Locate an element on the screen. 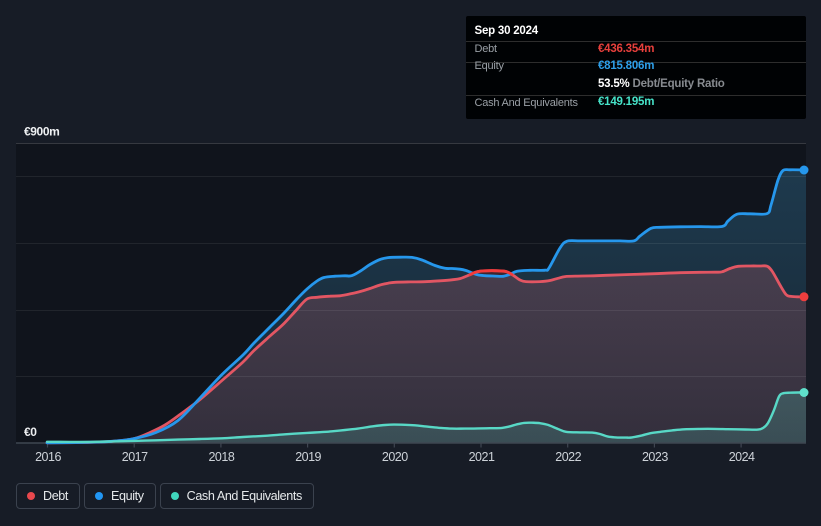 The image size is (821, 526). svg-text: 2021 is located at coordinates (482, 457).